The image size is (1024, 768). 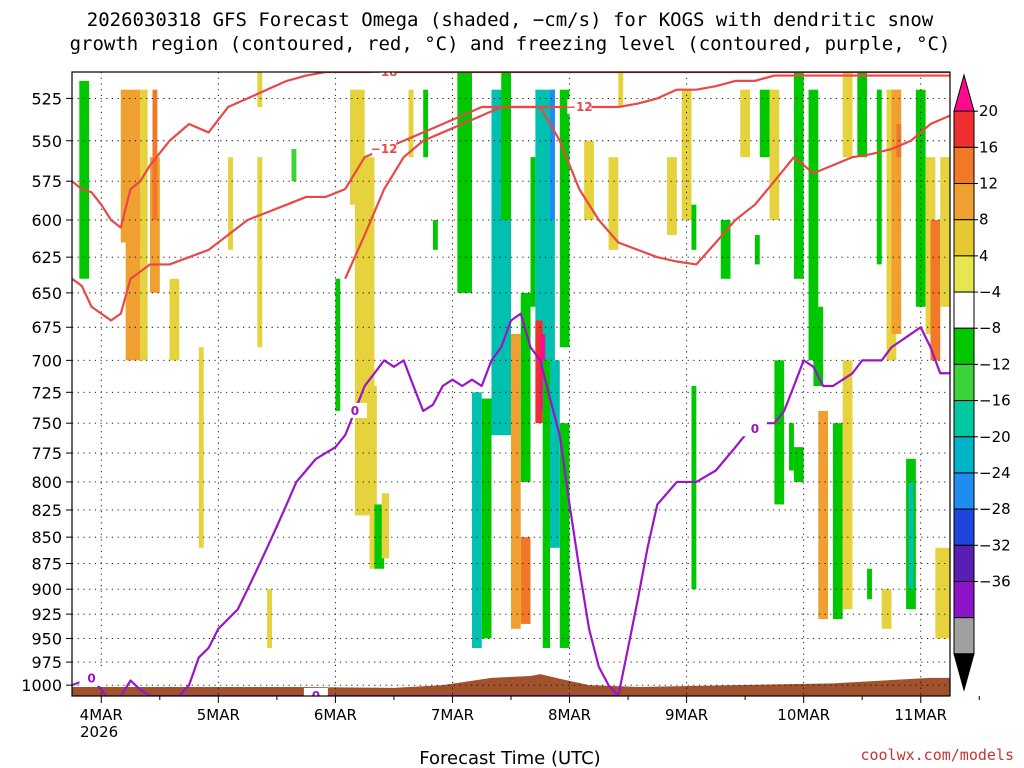 I want to click on x-tick-label: 6MAR, so click(x=335, y=715).